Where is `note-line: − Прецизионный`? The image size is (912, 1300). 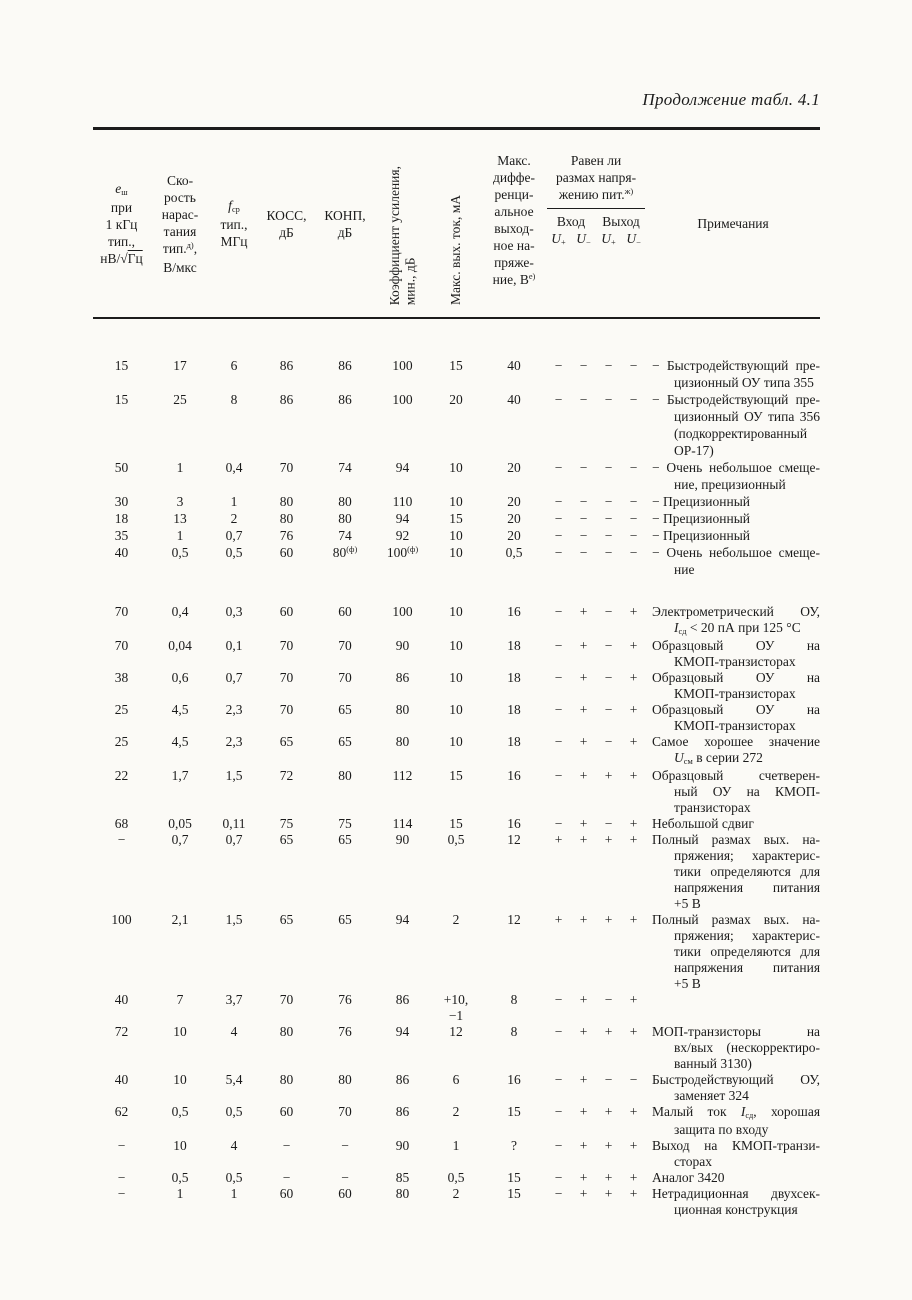 note-line: − Прецизионный is located at coordinates (701, 535).